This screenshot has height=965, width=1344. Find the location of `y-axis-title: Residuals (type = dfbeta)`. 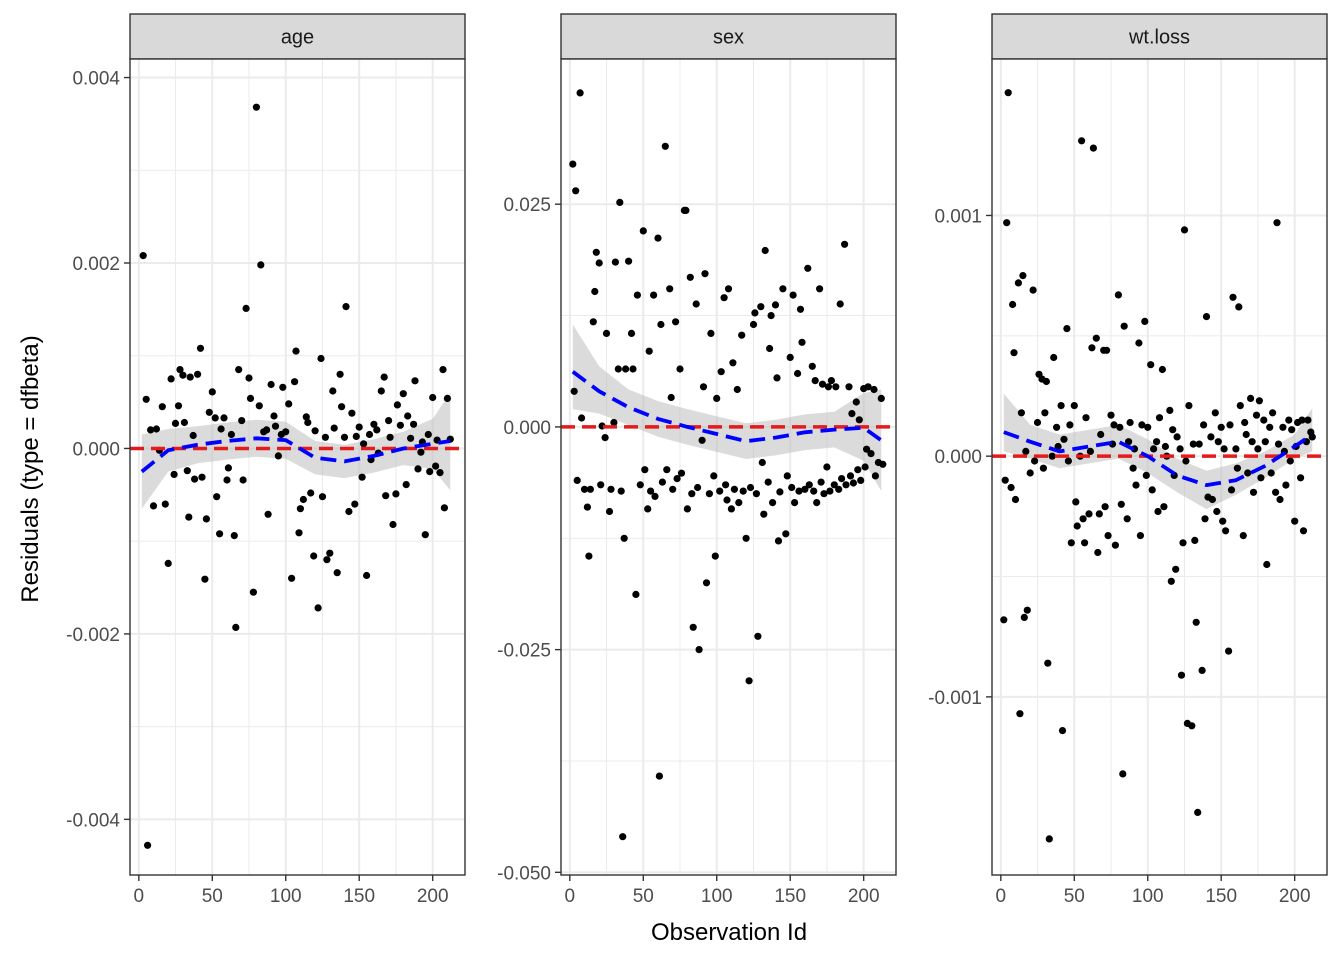

y-axis-title: Residuals (type = dfbeta) is located at coordinates (30, 468).